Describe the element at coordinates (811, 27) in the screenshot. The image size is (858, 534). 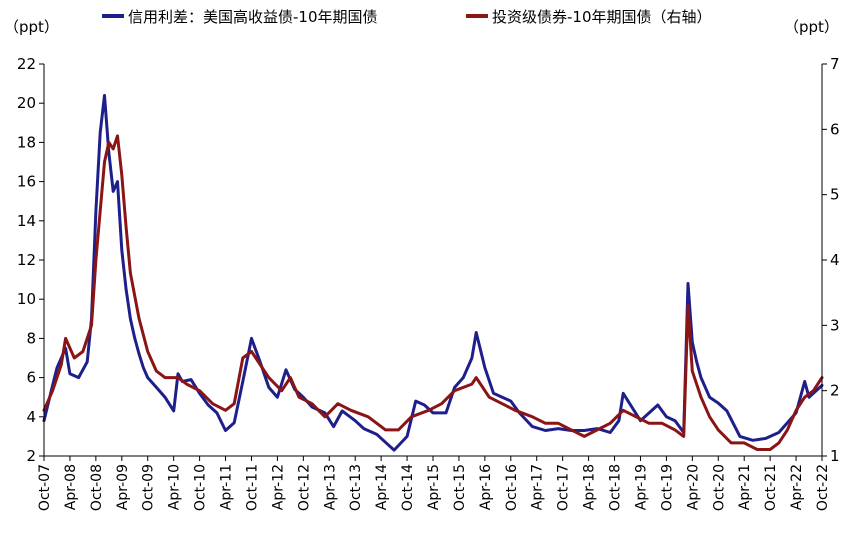
I see `right-axis-unit-label: （ppt）` at that location.